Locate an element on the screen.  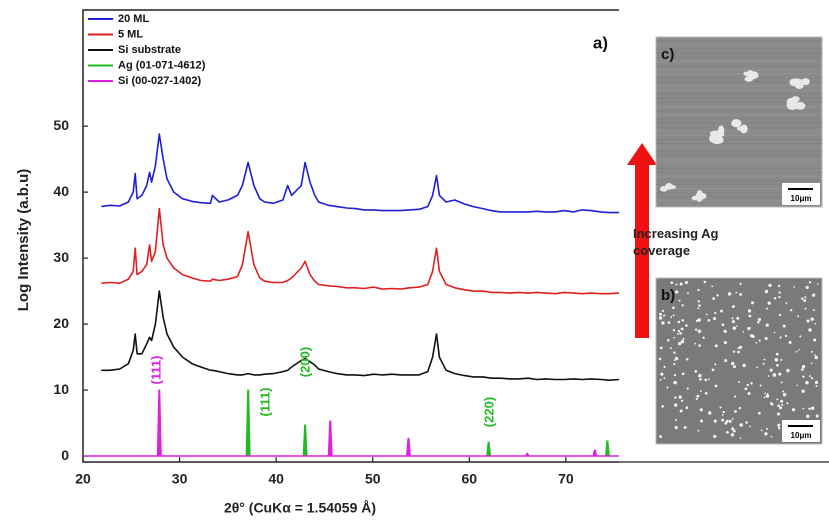
legend-label: Si substrate is located at coordinates (149, 50).